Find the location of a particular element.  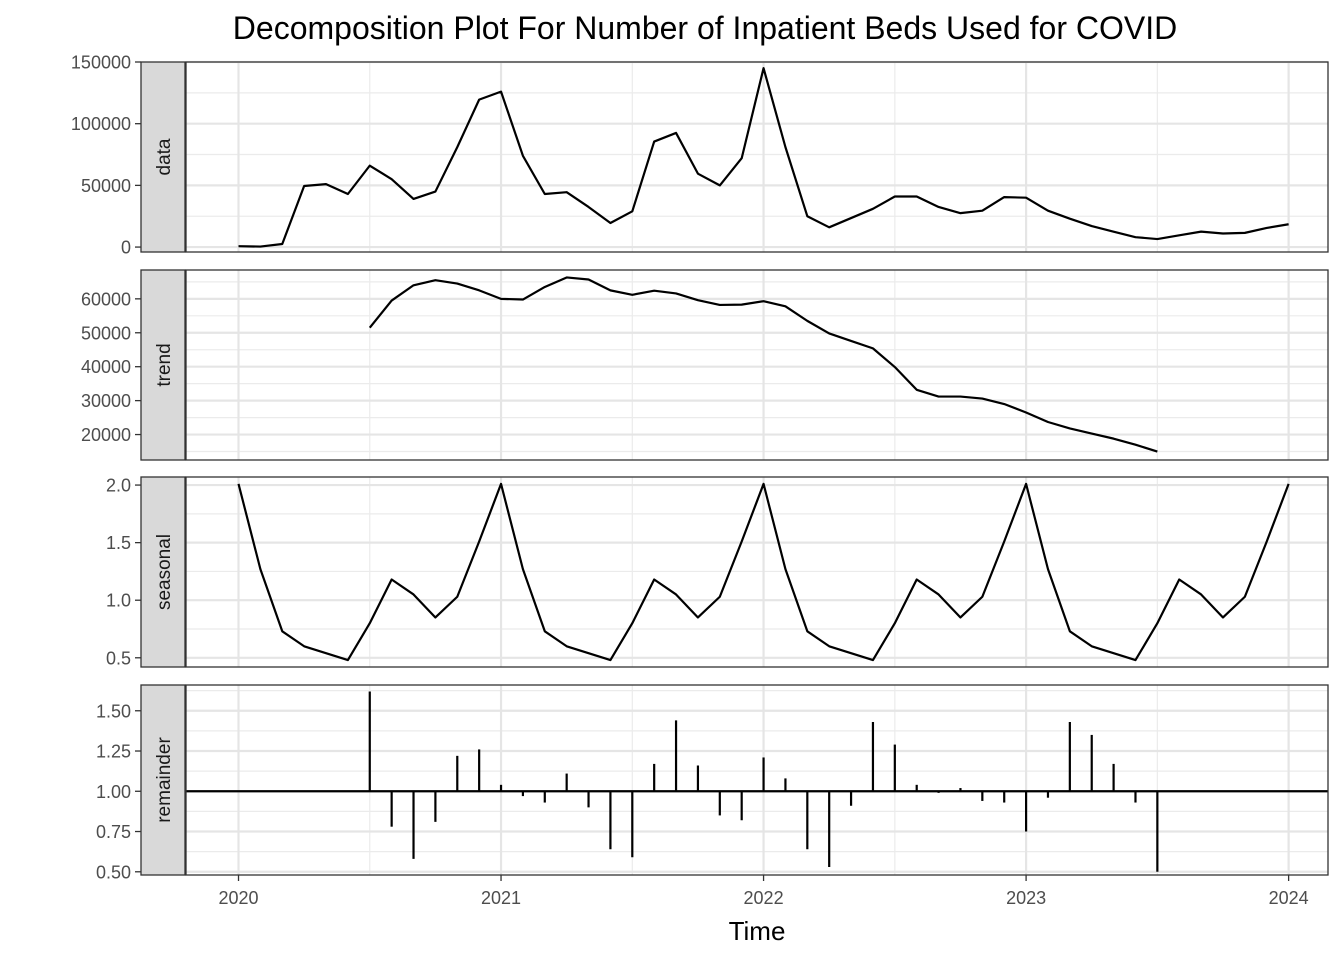

y-tick-label: 20000 is located at coordinates (106, 435).